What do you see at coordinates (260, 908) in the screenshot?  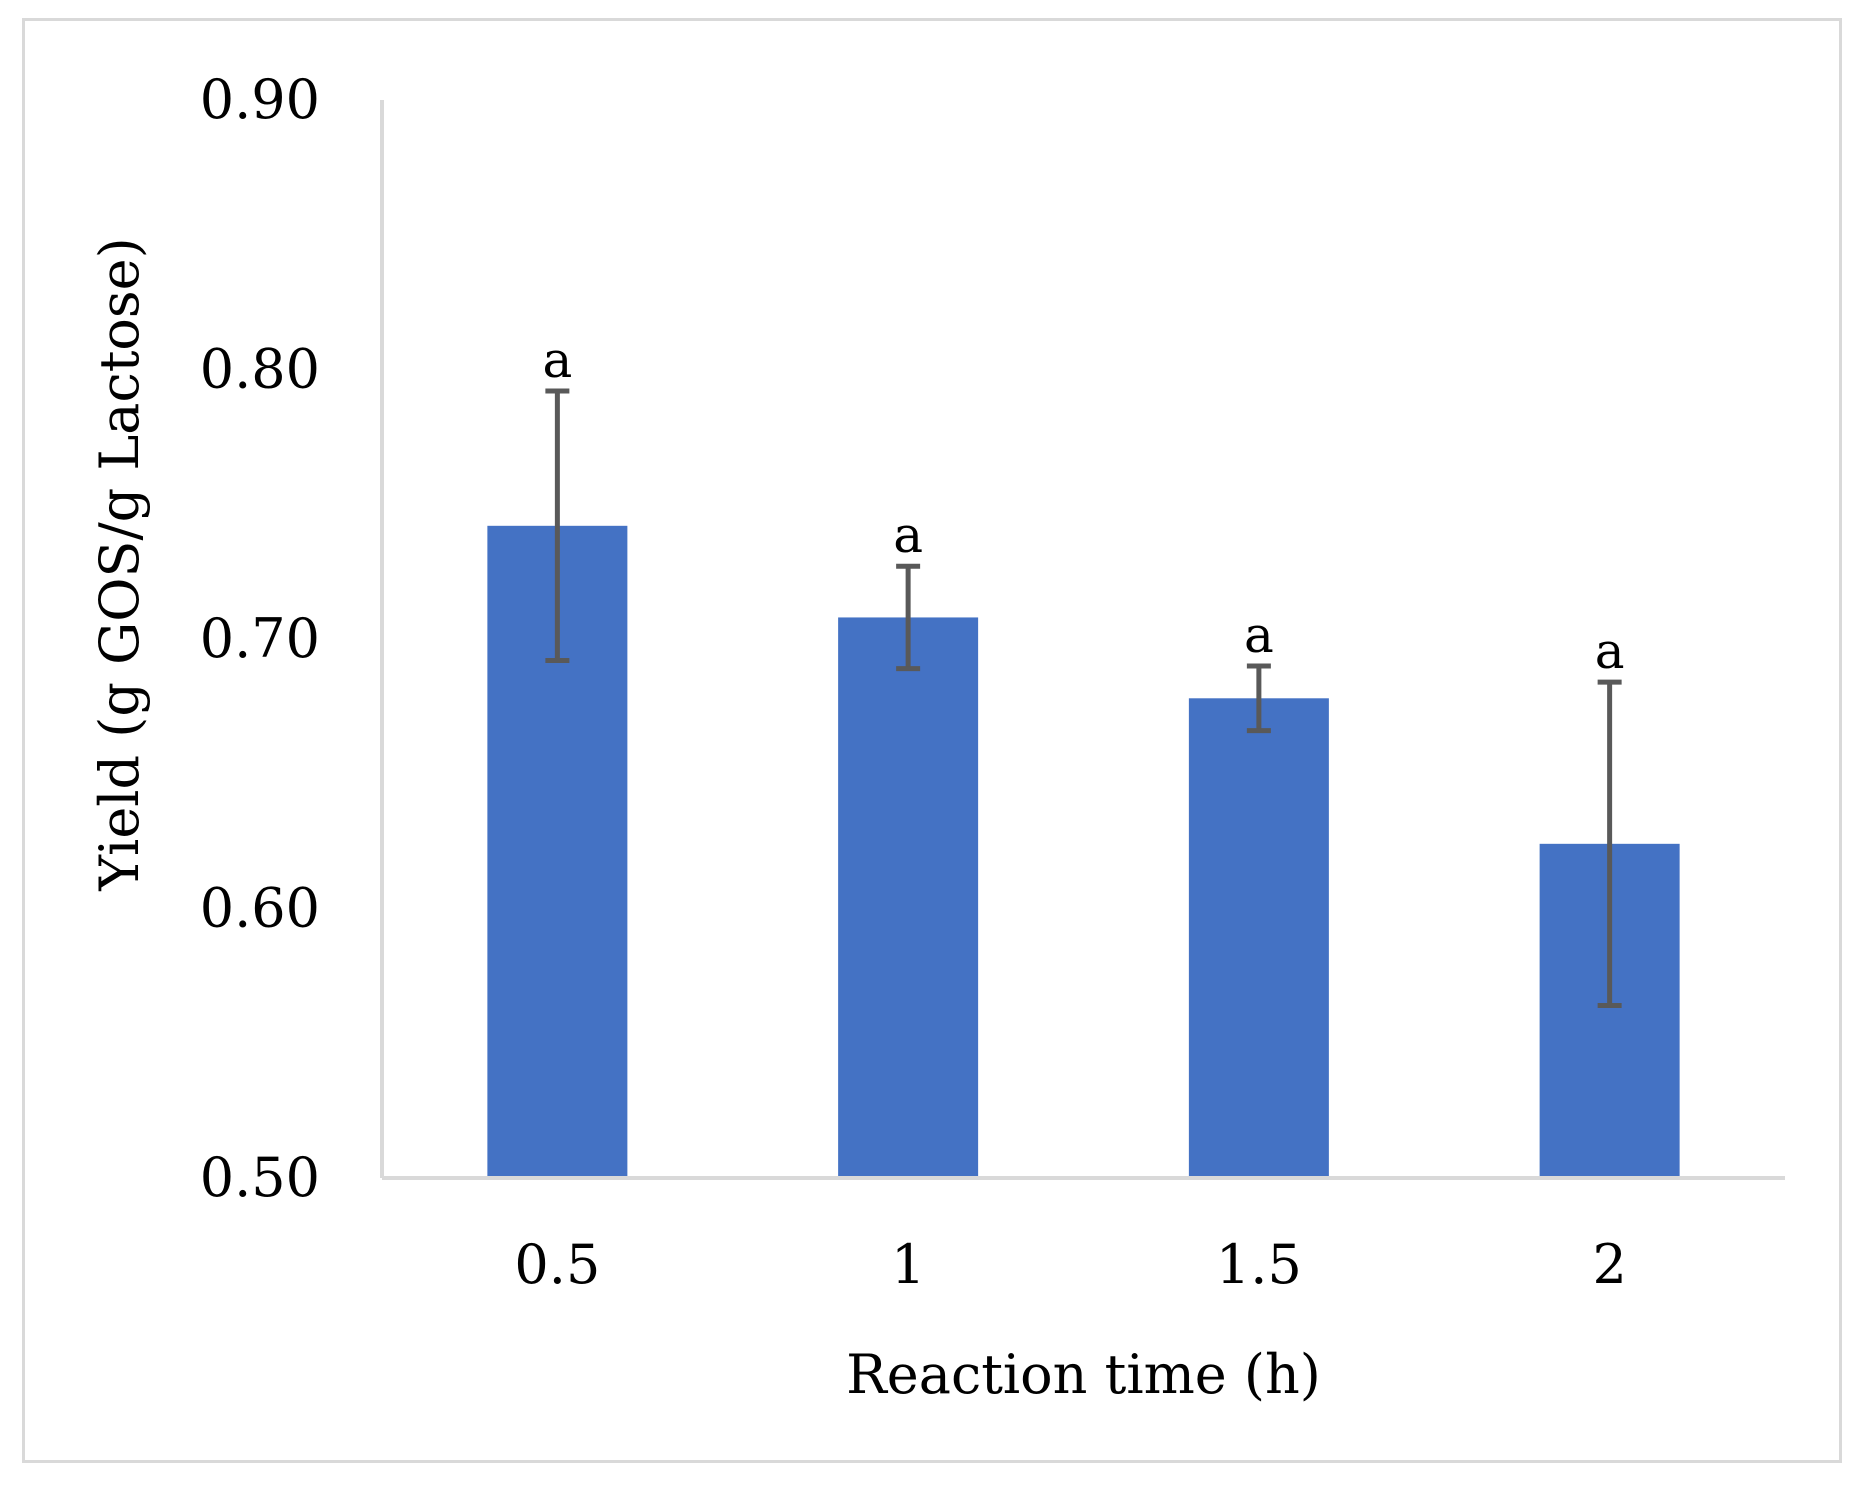 I see `y-tick-label: 0.60` at bounding box center [260, 908].